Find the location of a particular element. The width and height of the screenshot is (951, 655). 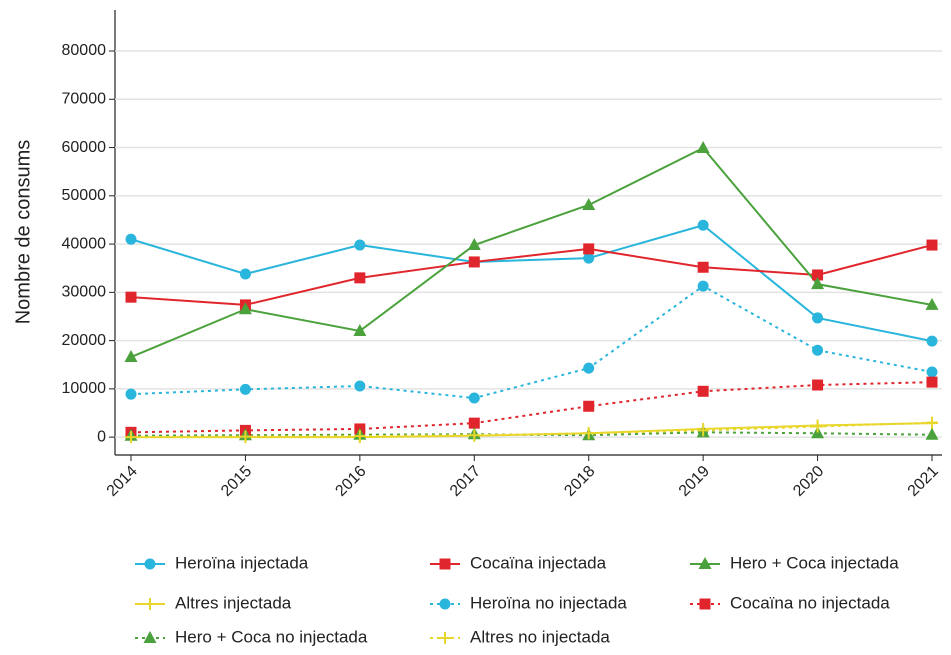

legend-label: Altres no injectada is located at coordinates (540, 636).